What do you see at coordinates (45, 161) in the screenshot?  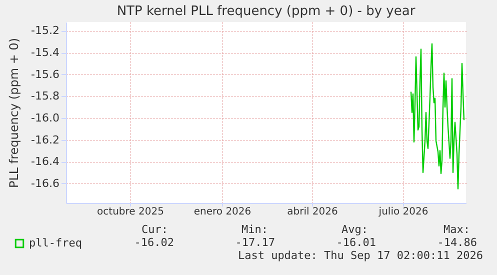 I see `y-tick-label: -16.4` at bounding box center [45, 161].